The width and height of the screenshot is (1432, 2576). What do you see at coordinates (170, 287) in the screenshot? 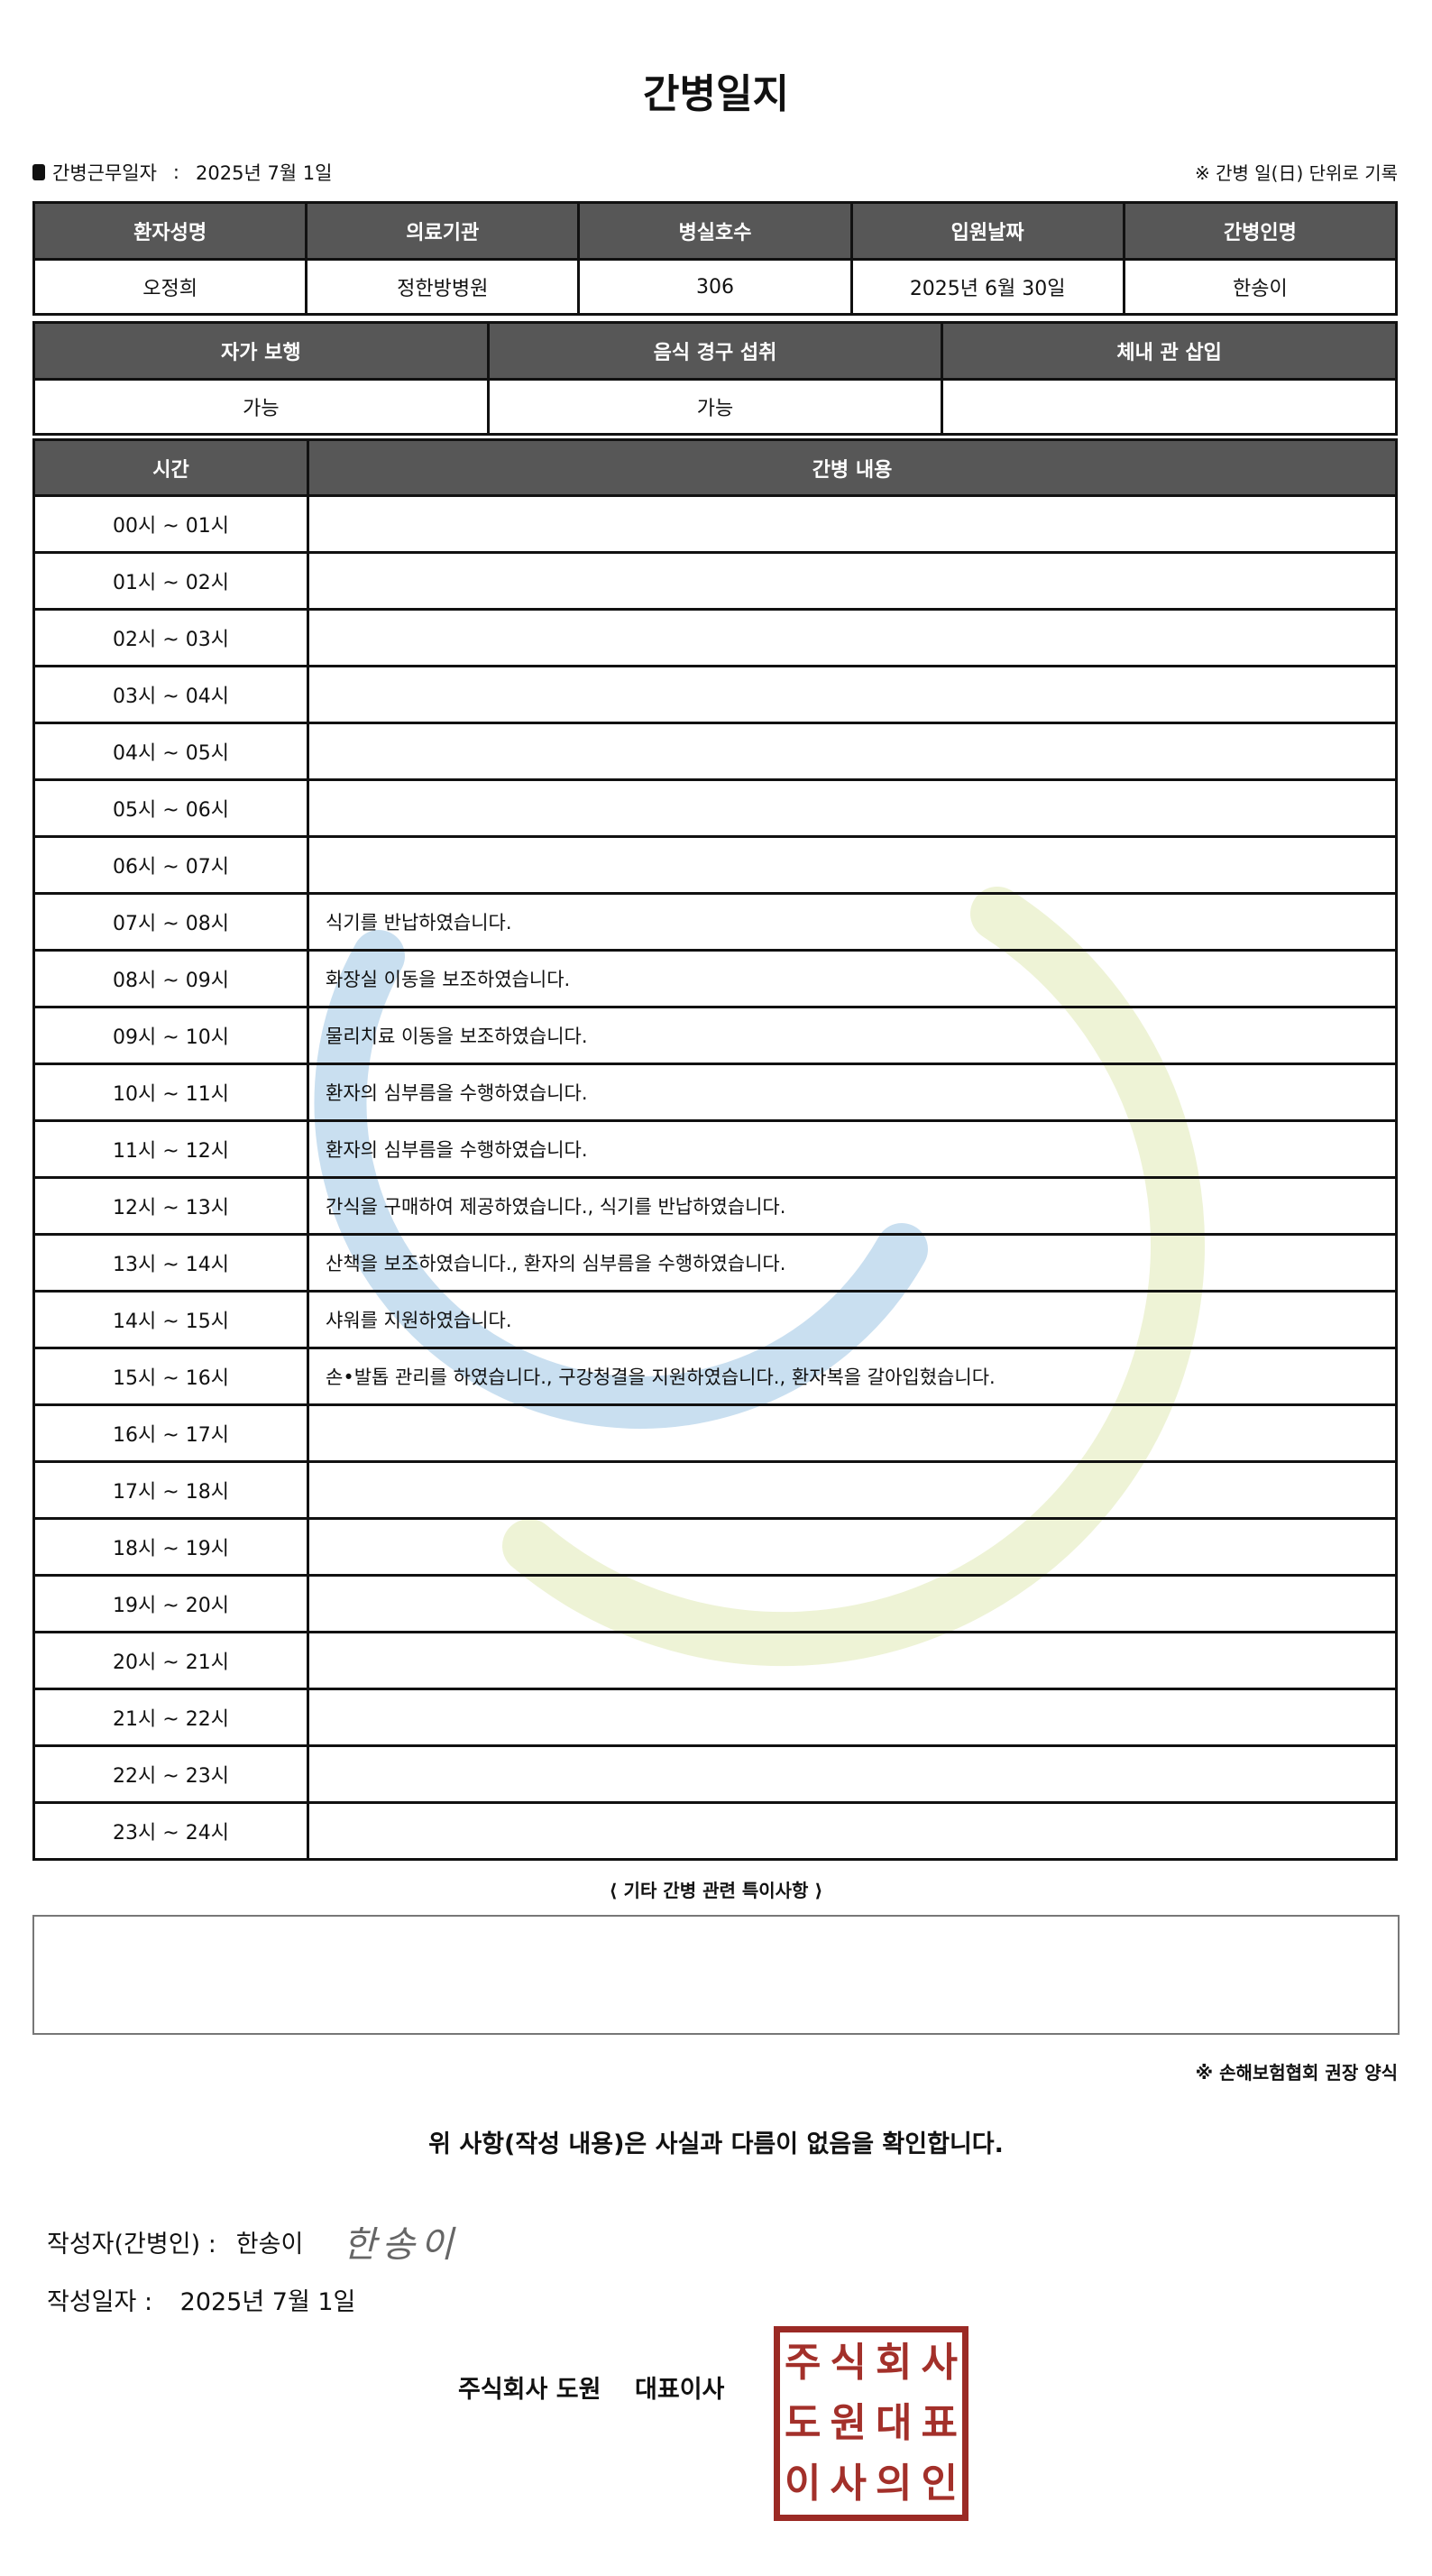
I see `patient-name: 오정희` at bounding box center [170, 287].